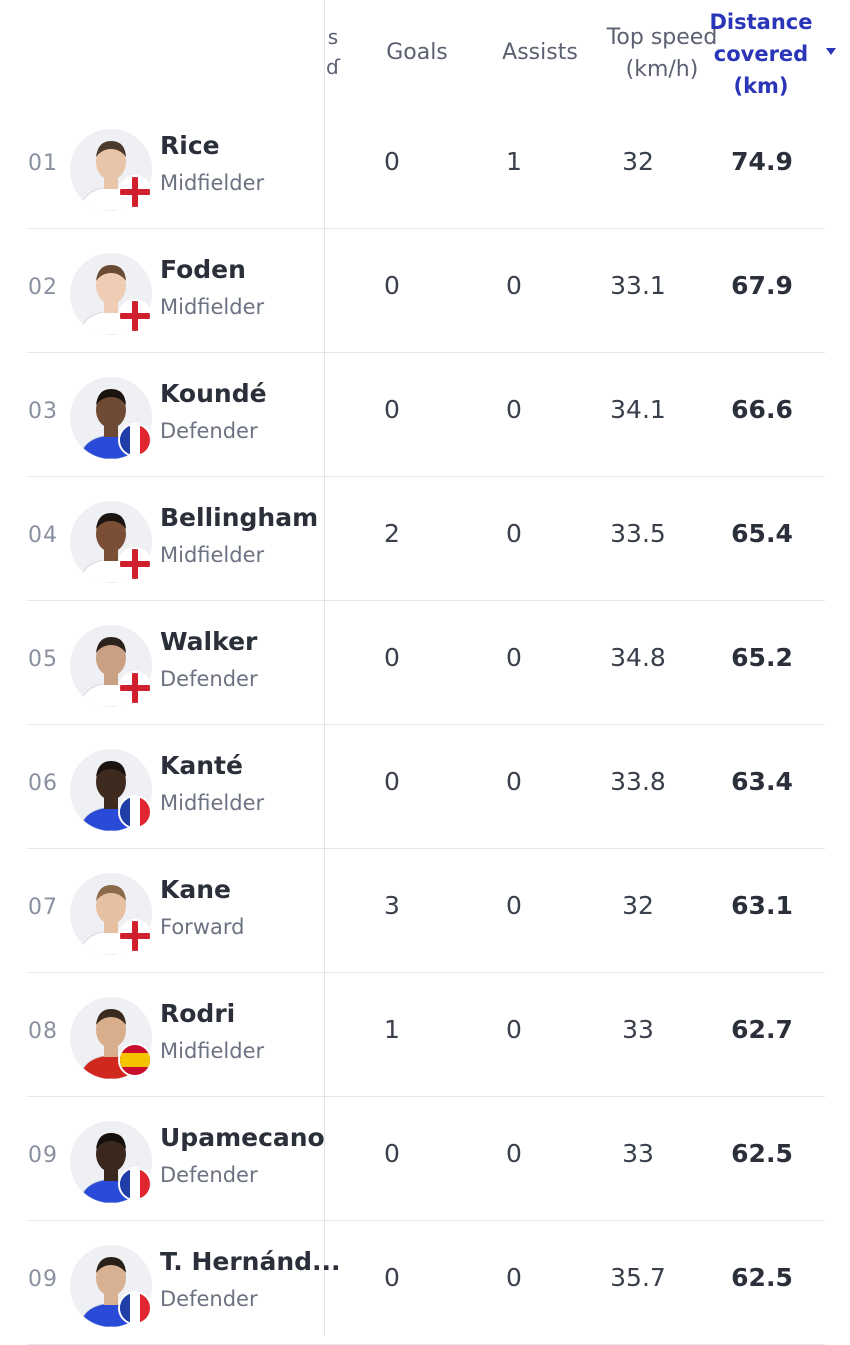 The image size is (850, 1345). What do you see at coordinates (425, 415) in the screenshot?
I see `table-row: 03 Koundé Defender 0 0 34.1 66.6` at bounding box center [425, 415].